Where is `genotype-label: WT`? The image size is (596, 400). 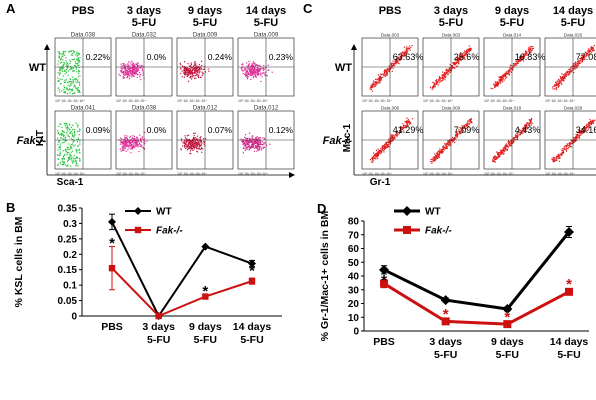
genotype-label: WT is located at coordinates (37, 68).